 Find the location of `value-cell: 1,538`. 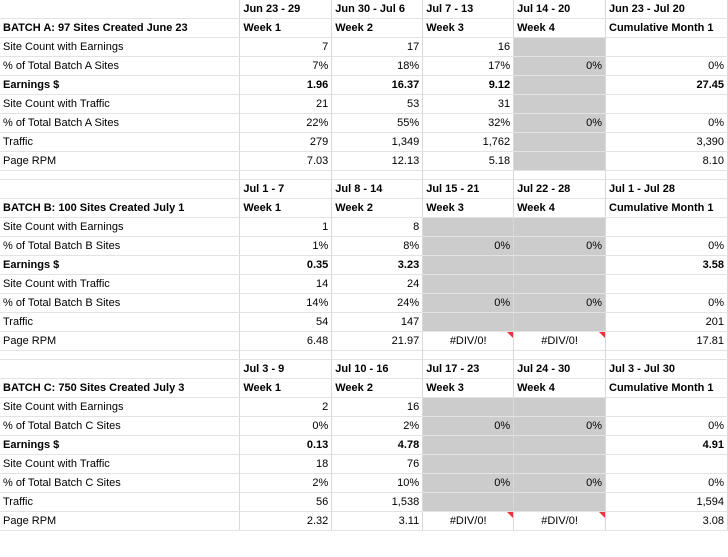

value-cell: 1,538 is located at coordinates (377, 502).